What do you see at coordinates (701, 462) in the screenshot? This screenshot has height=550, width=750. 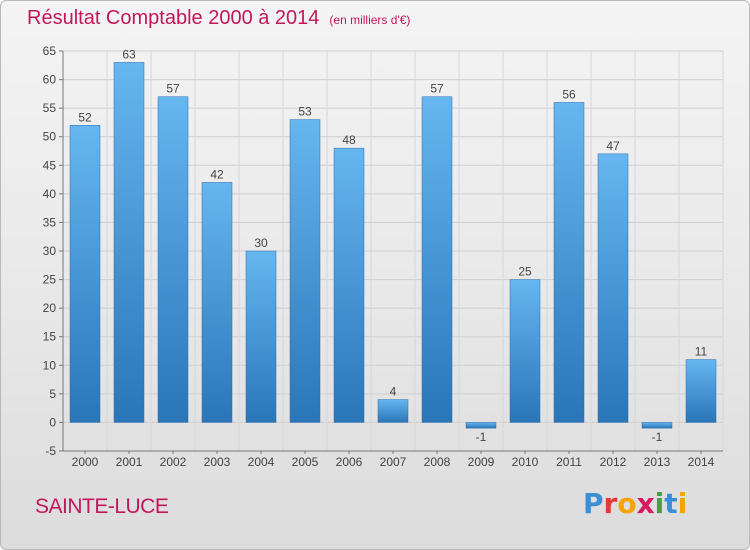 I see `x-tick-label: 2014` at bounding box center [701, 462].